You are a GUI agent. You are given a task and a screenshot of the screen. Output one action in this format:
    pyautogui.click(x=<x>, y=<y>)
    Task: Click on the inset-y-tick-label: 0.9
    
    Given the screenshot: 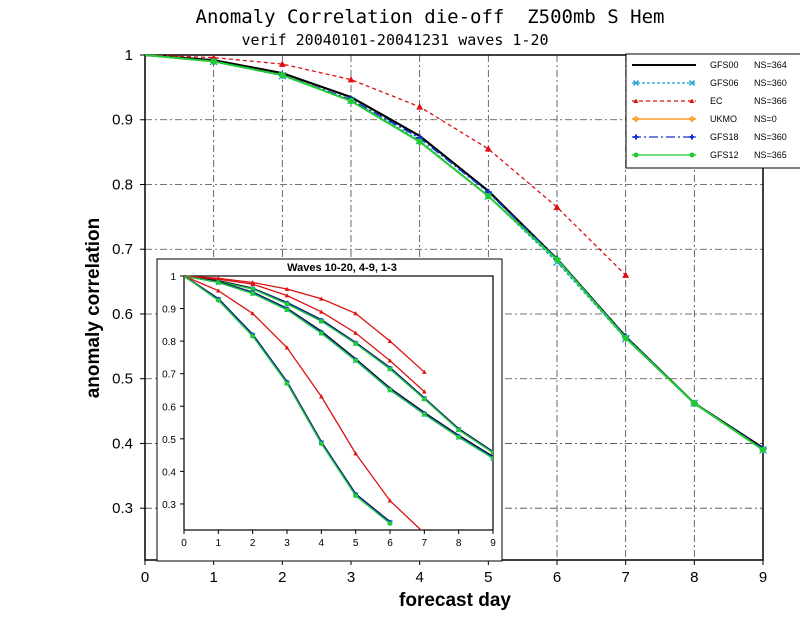 What is the action you would take?
    pyautogui.click(x=169, y=310)
    